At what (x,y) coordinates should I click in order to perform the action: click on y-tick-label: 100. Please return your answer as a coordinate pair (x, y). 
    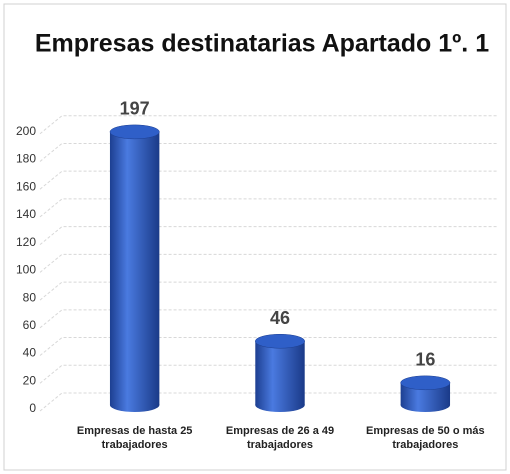
    Looking at the image, I should click on (26, 270).